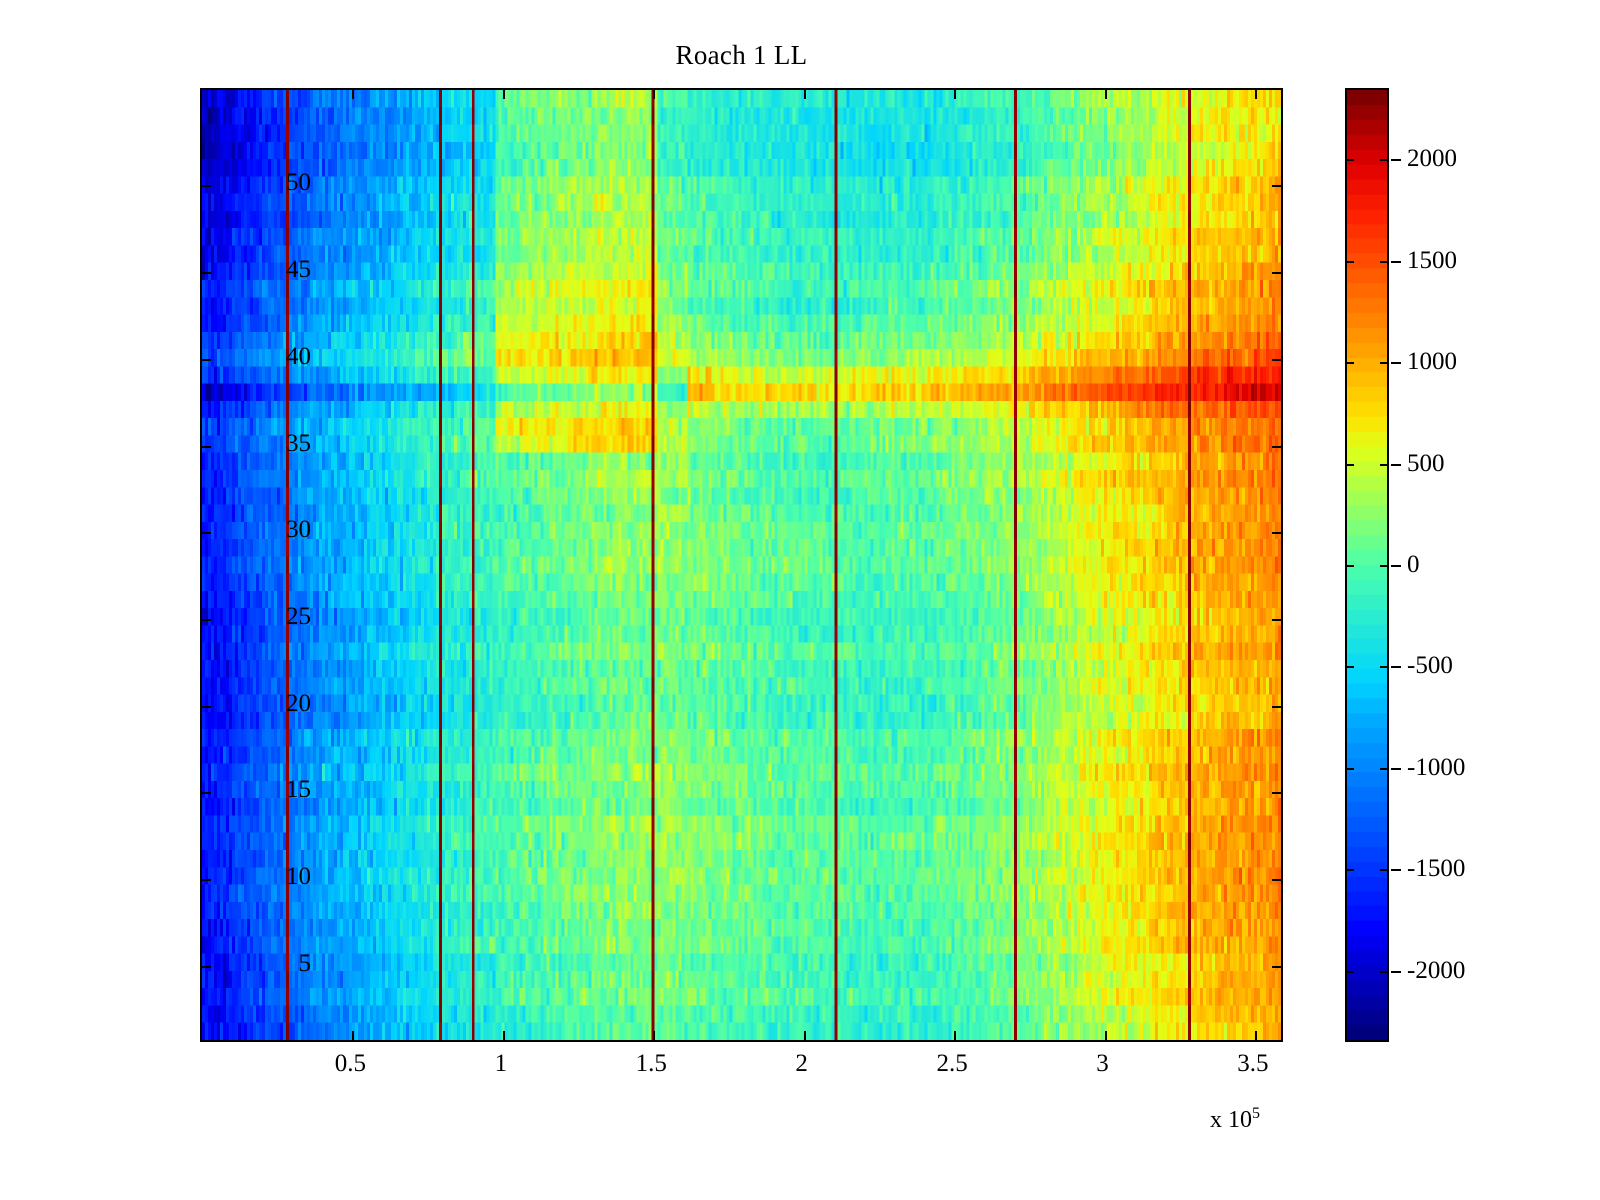 Image resolution: width=1600 pixels, height=1200 pixels. I want to click on colorbar-tick-label: 1500, so click(1432, 260).